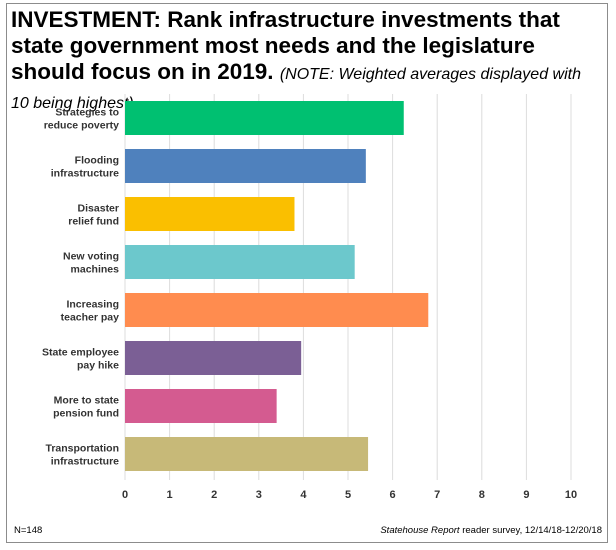  What do you see at coordinates (97, 161) in the screenshot?
I see `category-label: Flooding` at bounding box center [97, 161].